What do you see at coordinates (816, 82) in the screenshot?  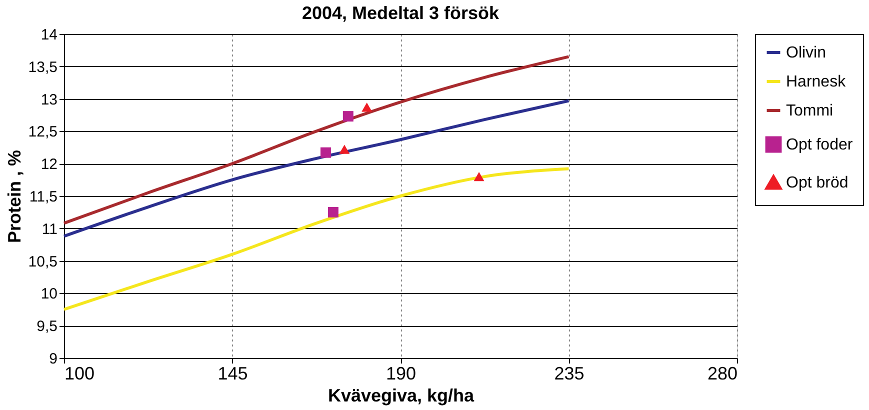 I see `legend-label: Harnesk` at bounding box center [816, 82].